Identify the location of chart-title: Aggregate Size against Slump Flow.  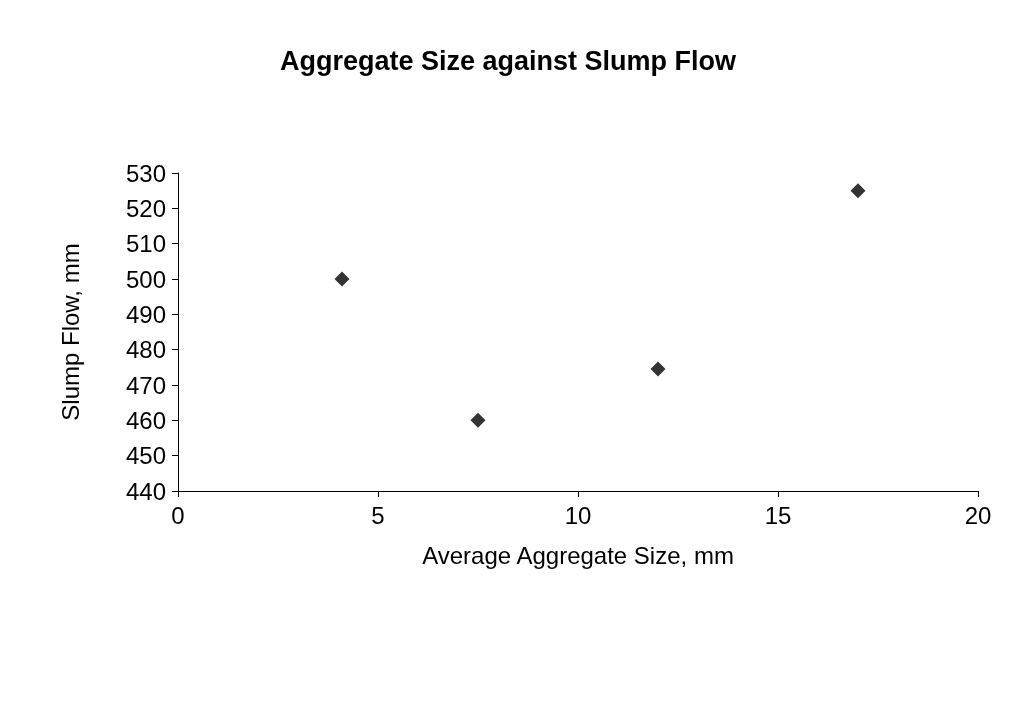
(508, 60).